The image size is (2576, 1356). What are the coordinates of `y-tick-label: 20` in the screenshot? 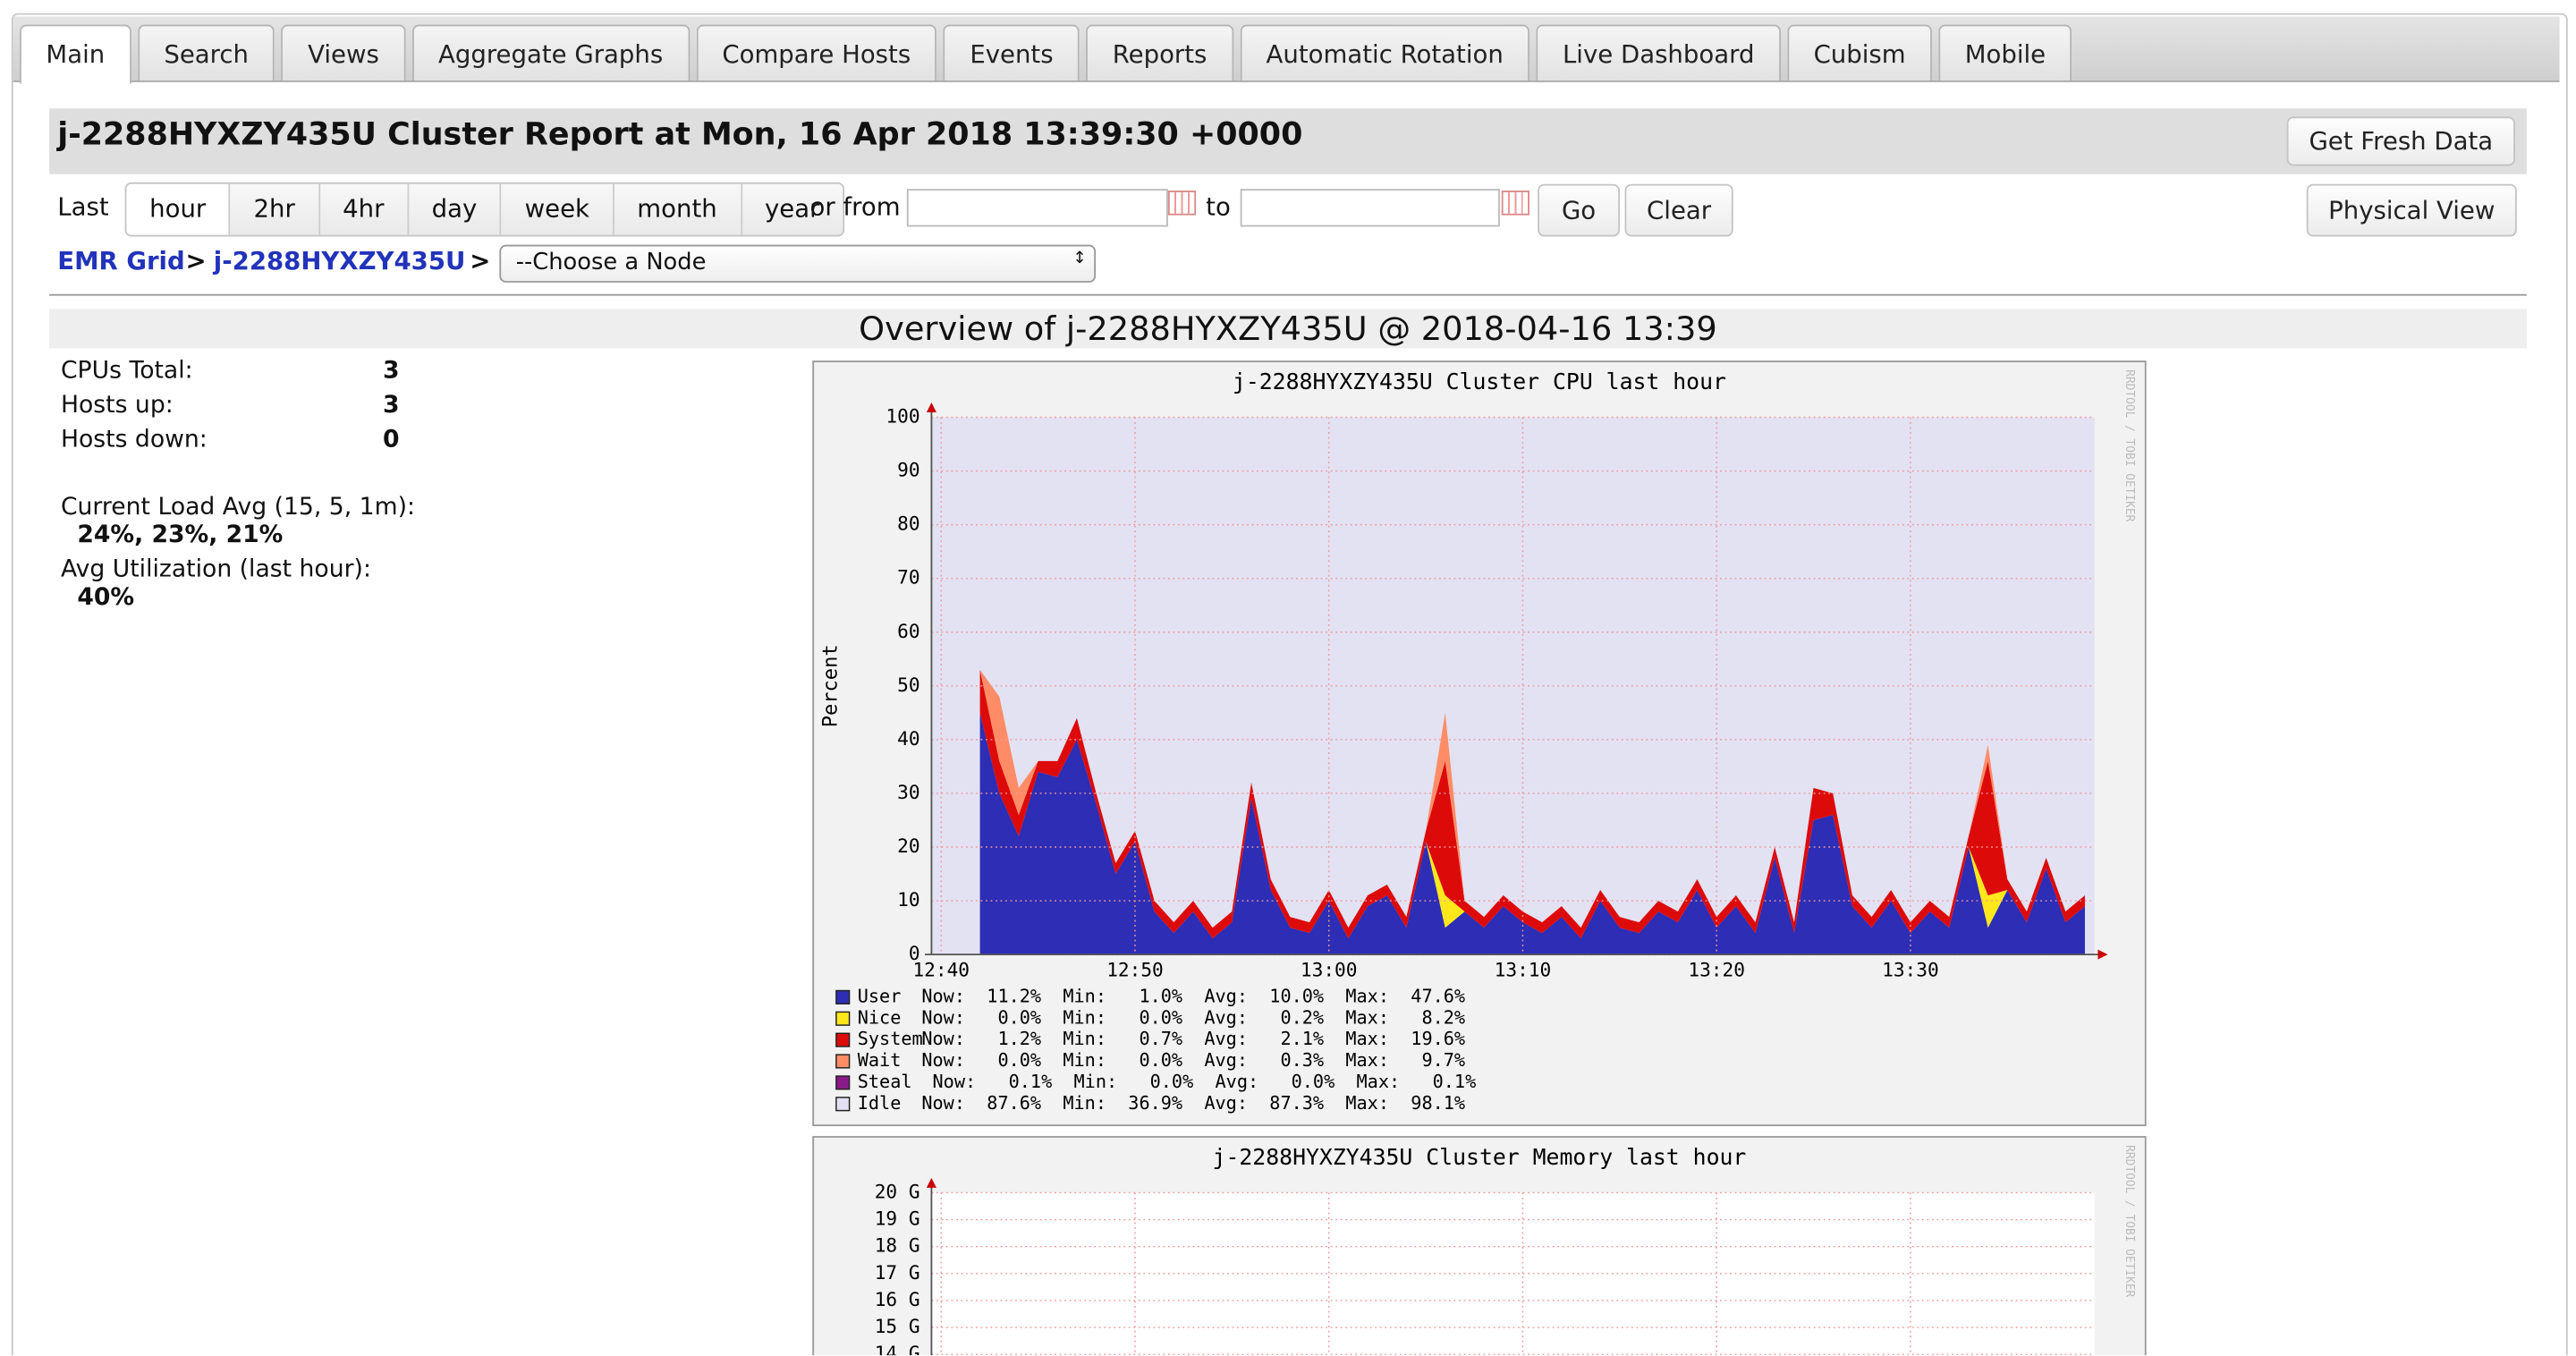 It's located at (908, 846).